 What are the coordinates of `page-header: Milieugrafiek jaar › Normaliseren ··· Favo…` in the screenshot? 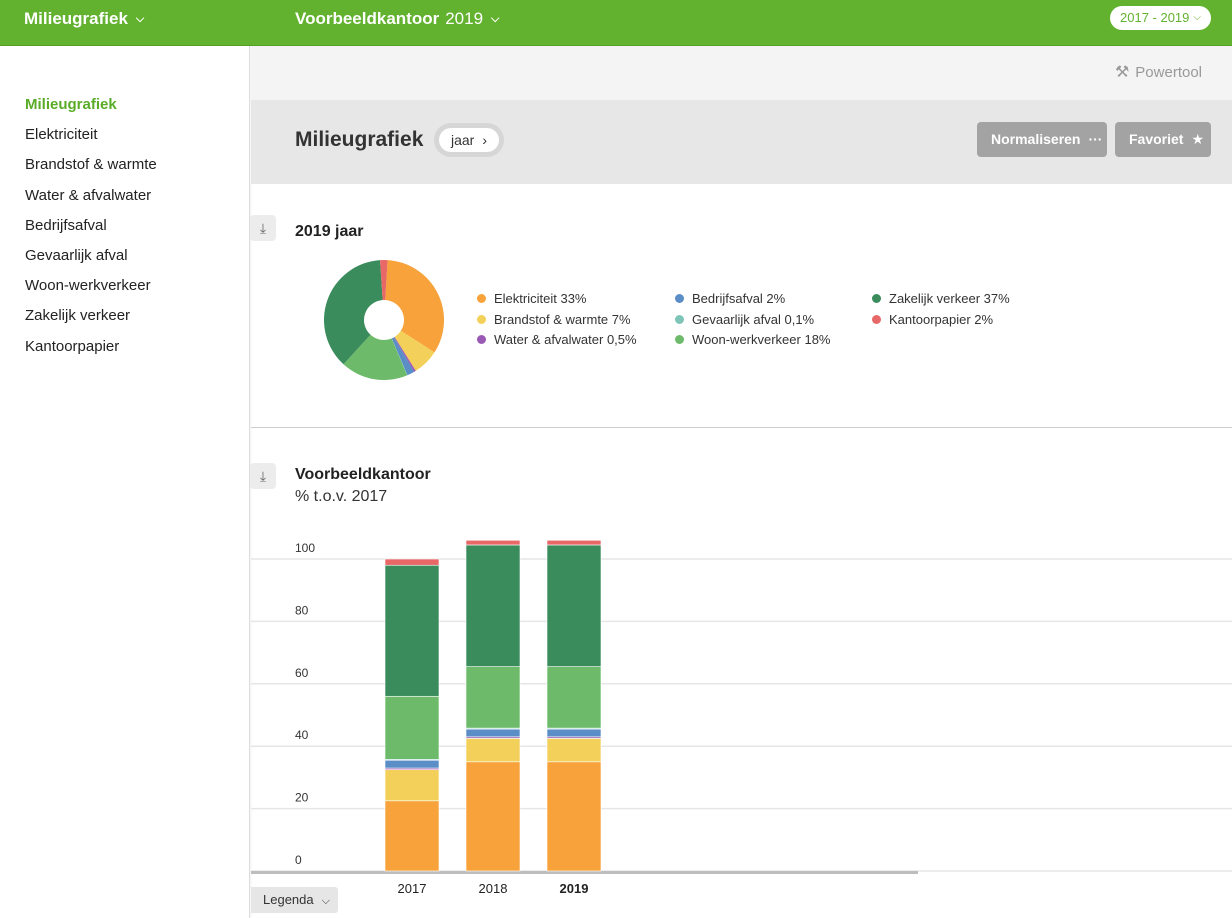 It's located at (741, 142).